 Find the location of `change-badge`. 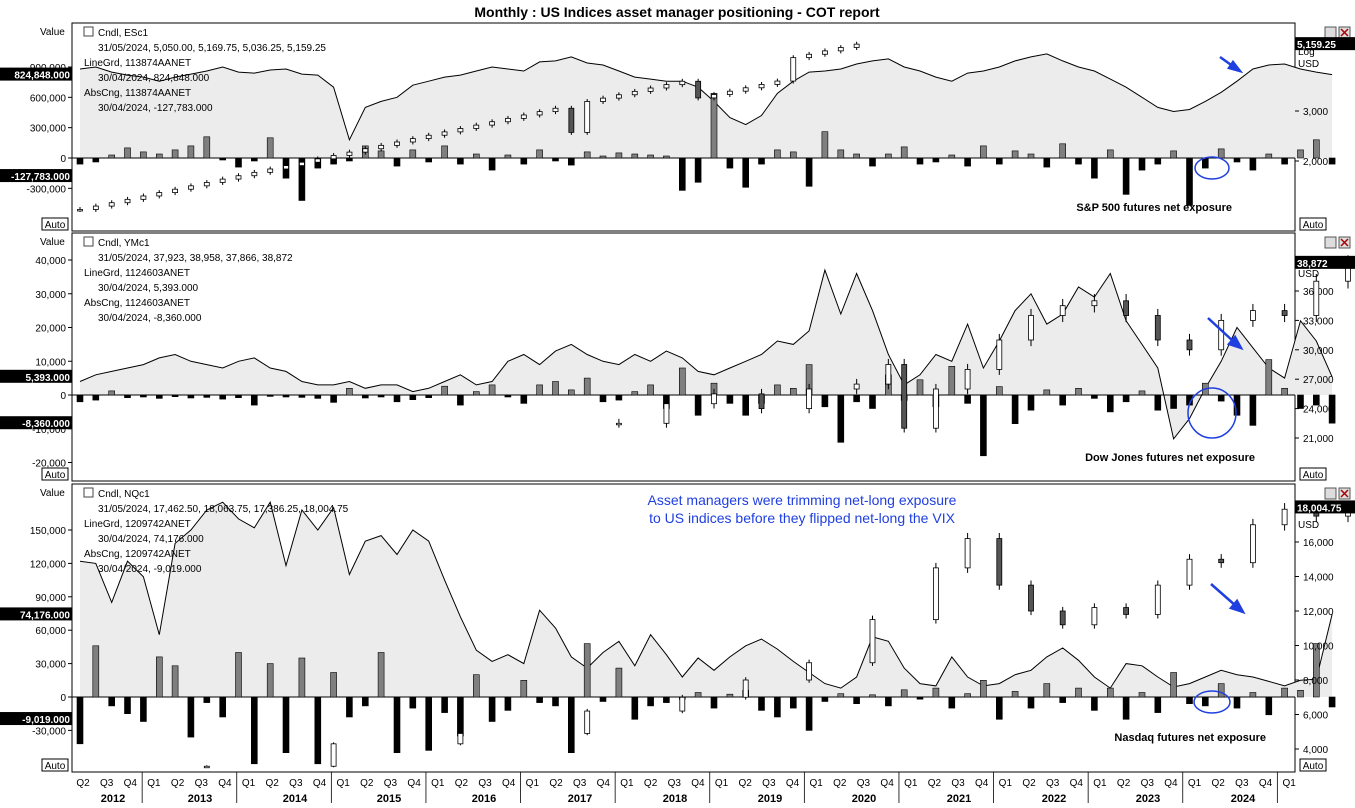

change-badge is located at coordinates (36, 719).